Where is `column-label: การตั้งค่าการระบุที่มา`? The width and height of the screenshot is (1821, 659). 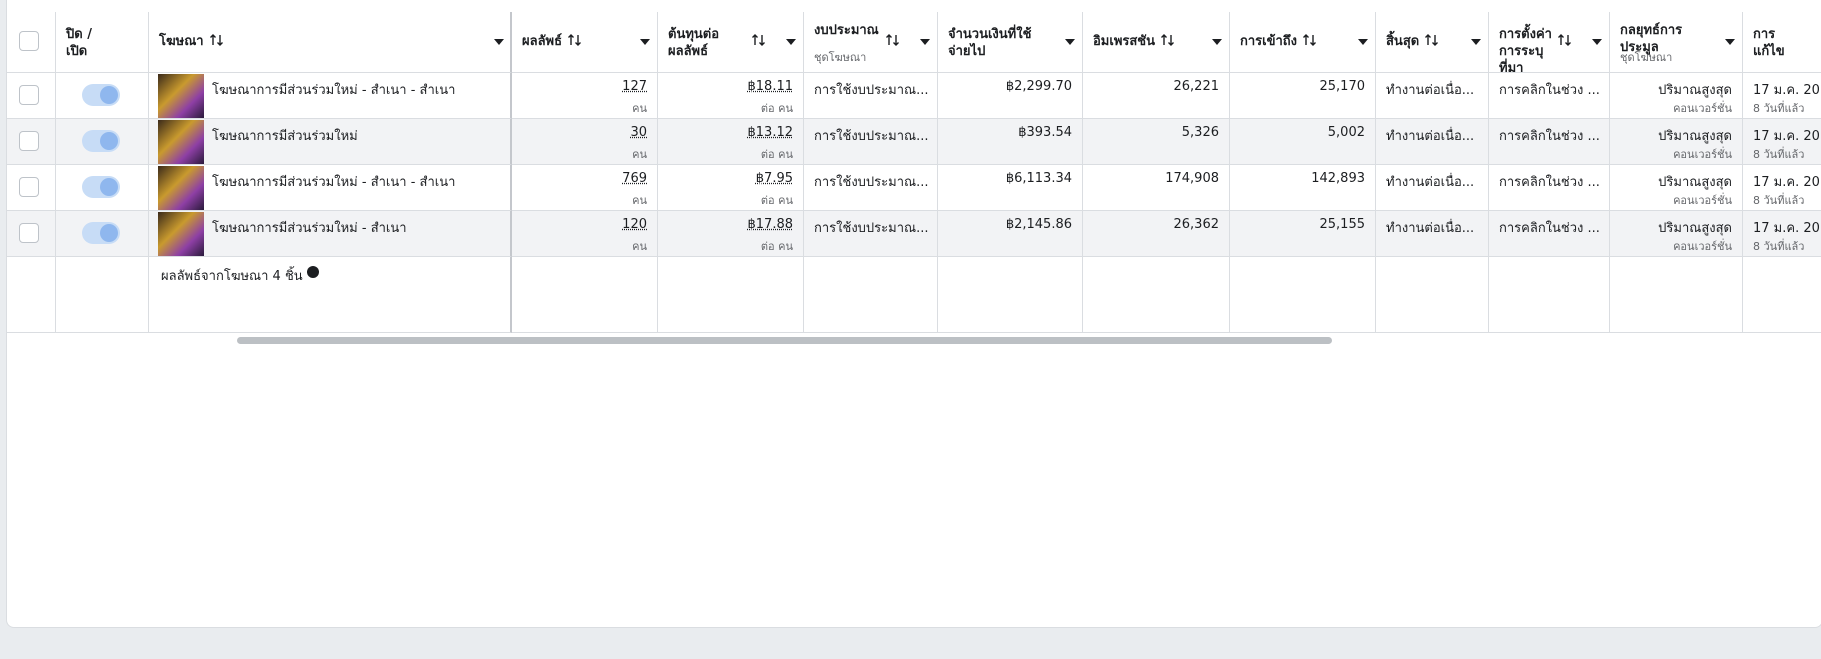 column-label: การตั้งค่าการระบุที่มา is located at coordinates (1529, 49).